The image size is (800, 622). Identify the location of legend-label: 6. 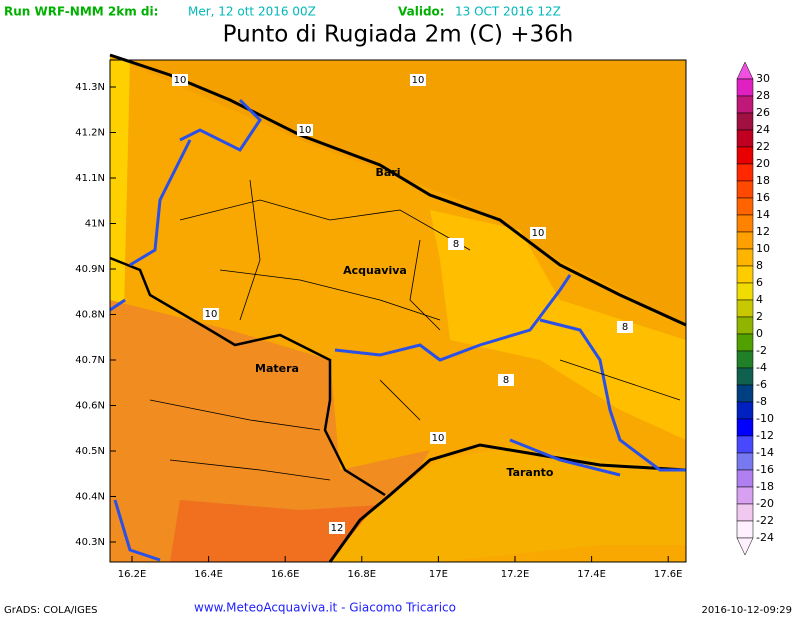
(759, 282).